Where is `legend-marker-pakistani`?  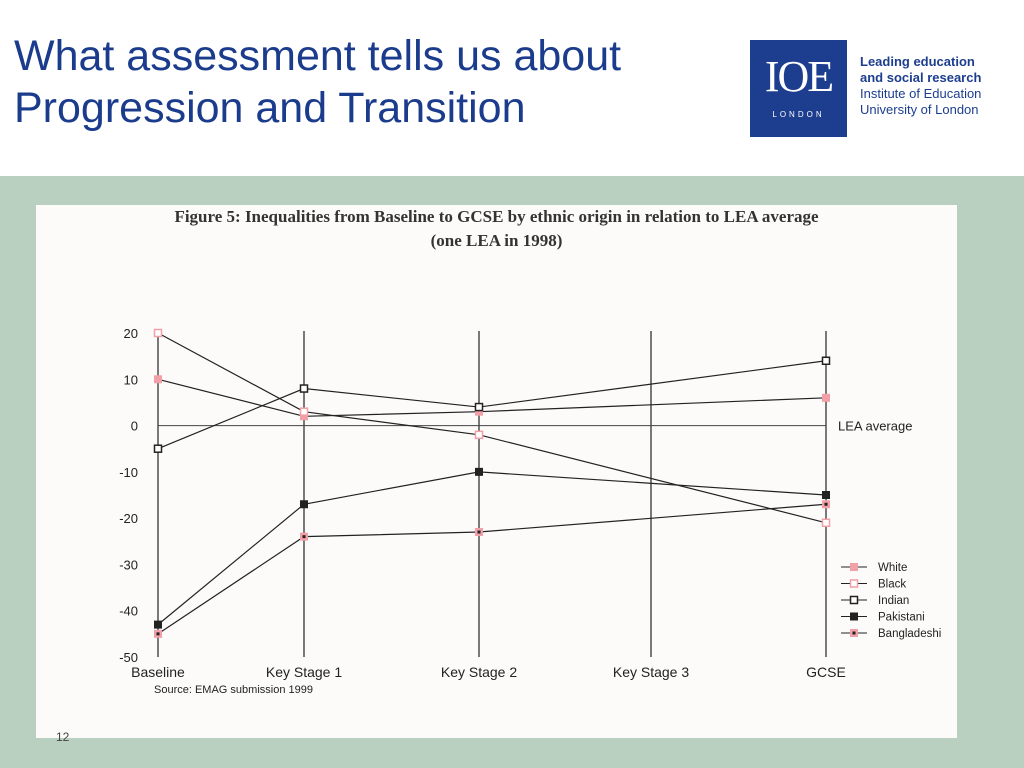
legend-marker-pakistani is located at coordinates (854, 616).